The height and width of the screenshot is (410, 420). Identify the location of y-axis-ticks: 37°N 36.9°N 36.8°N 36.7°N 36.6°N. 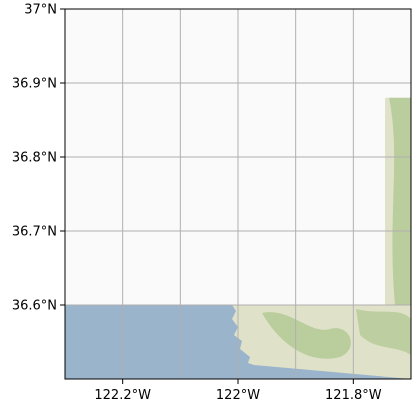
(38, 158).